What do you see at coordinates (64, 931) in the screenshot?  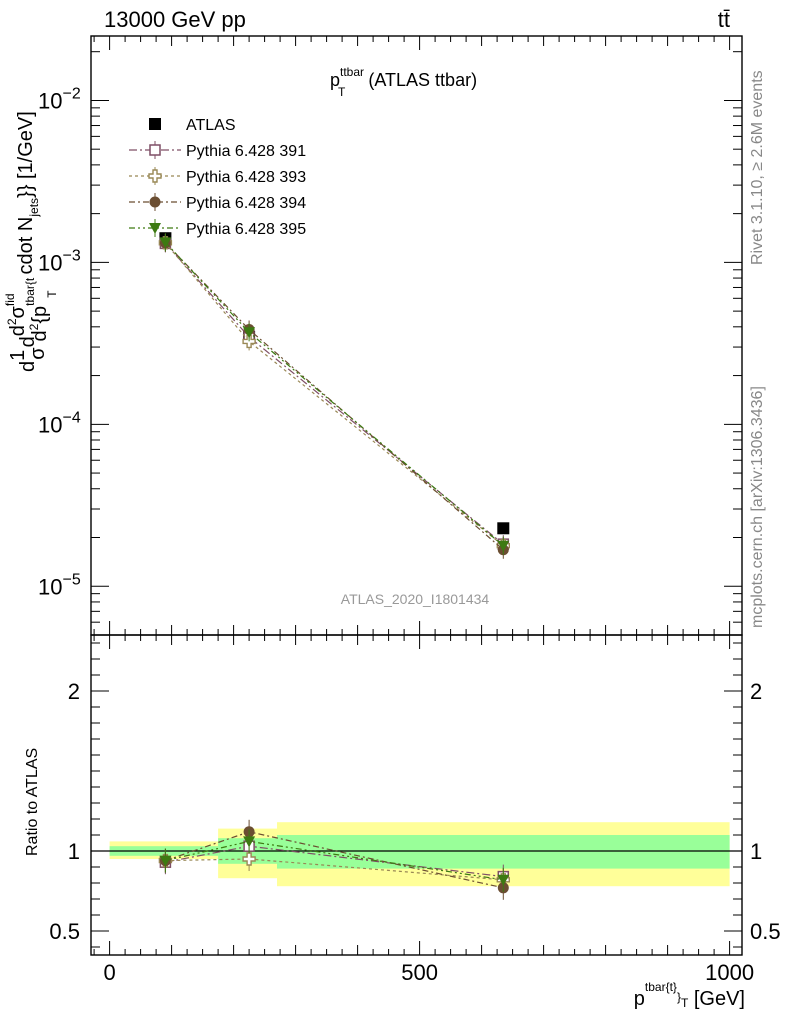 I see `ratio-y-tick-label: 0.5` at bounding box center [64, 931].